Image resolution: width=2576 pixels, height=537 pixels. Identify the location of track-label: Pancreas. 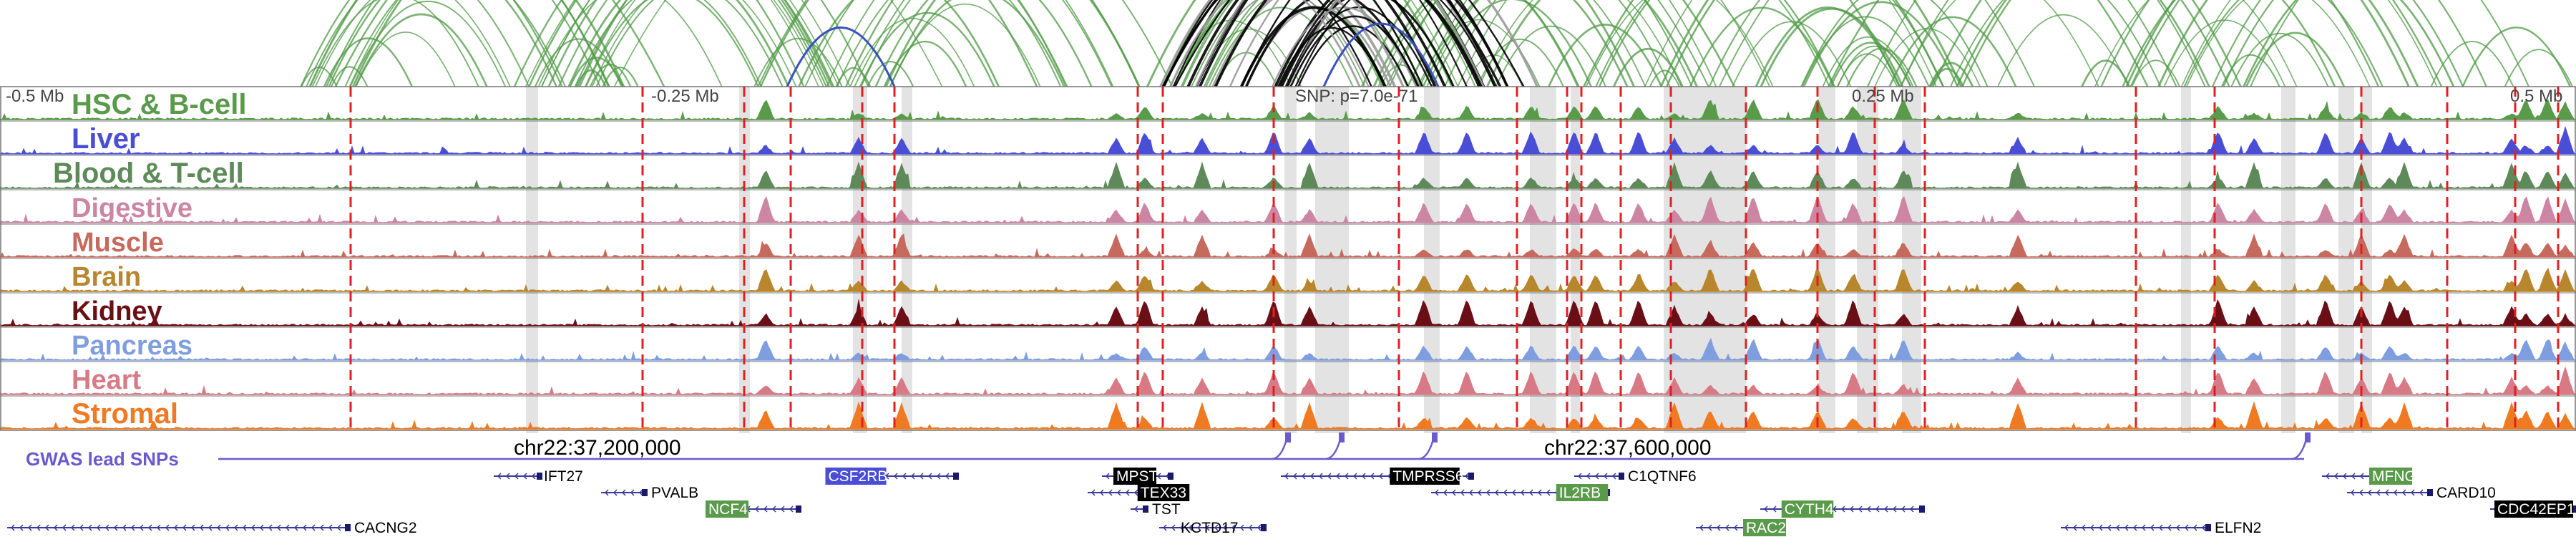
(132, 346).